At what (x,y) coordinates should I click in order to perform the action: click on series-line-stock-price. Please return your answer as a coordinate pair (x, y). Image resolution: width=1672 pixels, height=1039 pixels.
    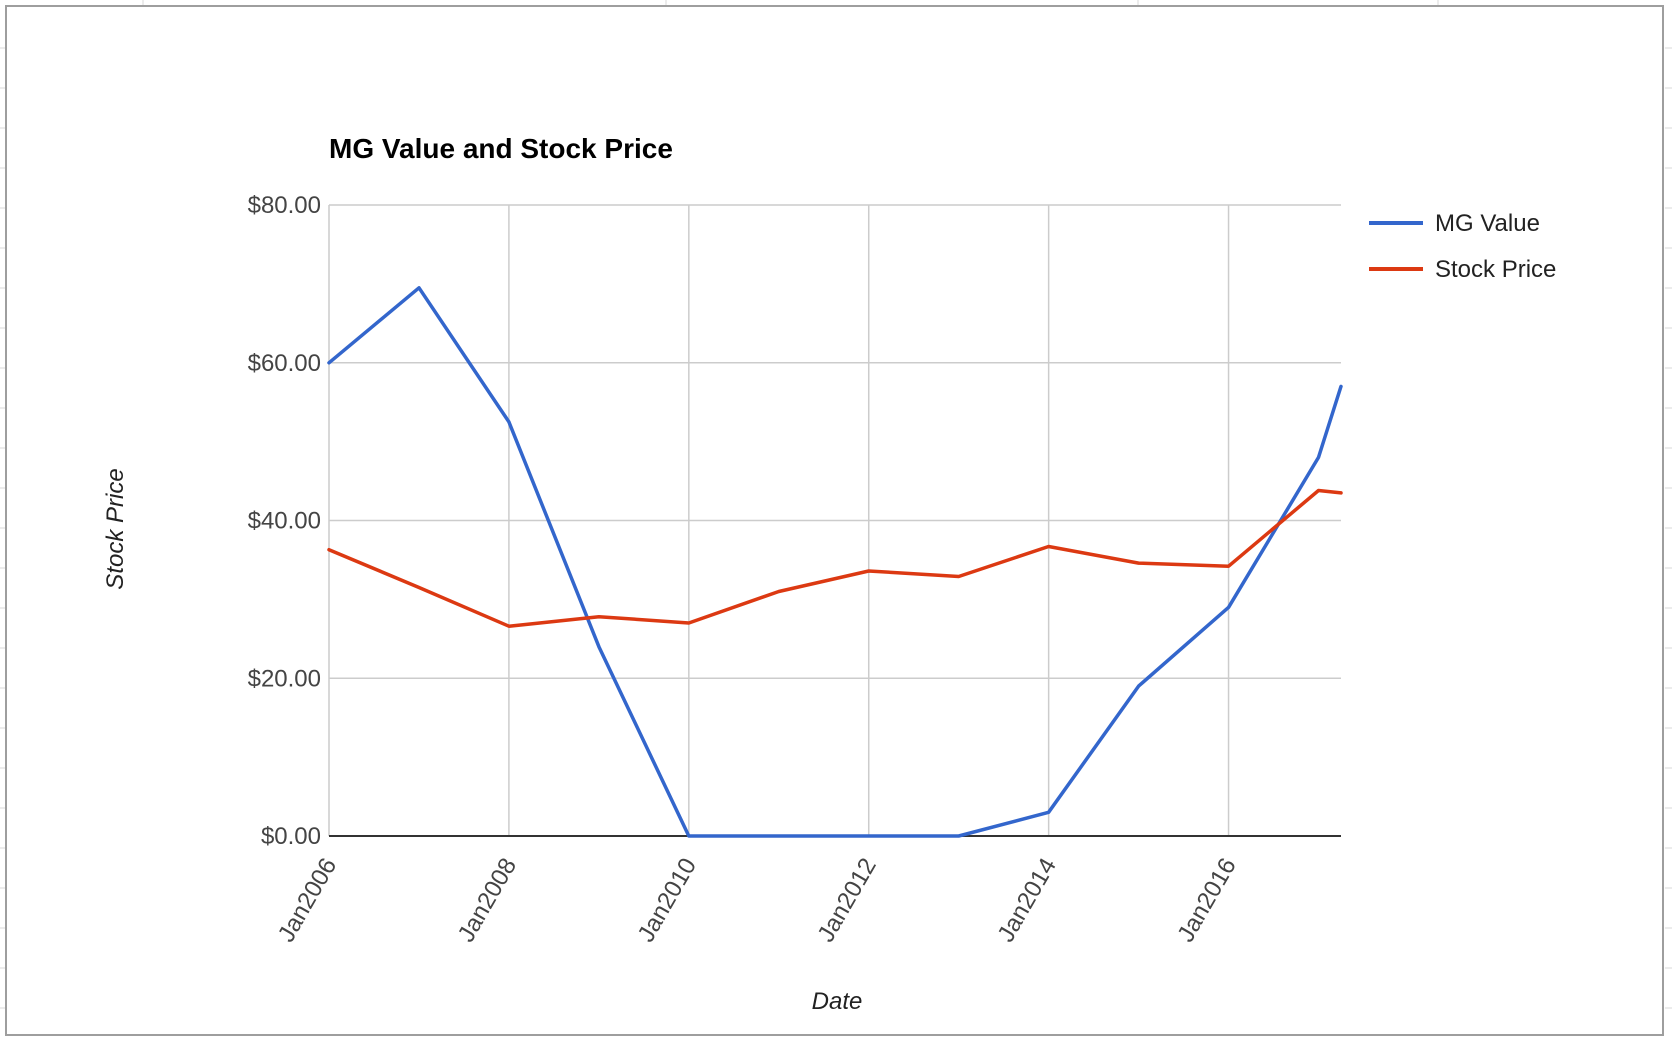
    Looking at the image, I should click on (835, 558).